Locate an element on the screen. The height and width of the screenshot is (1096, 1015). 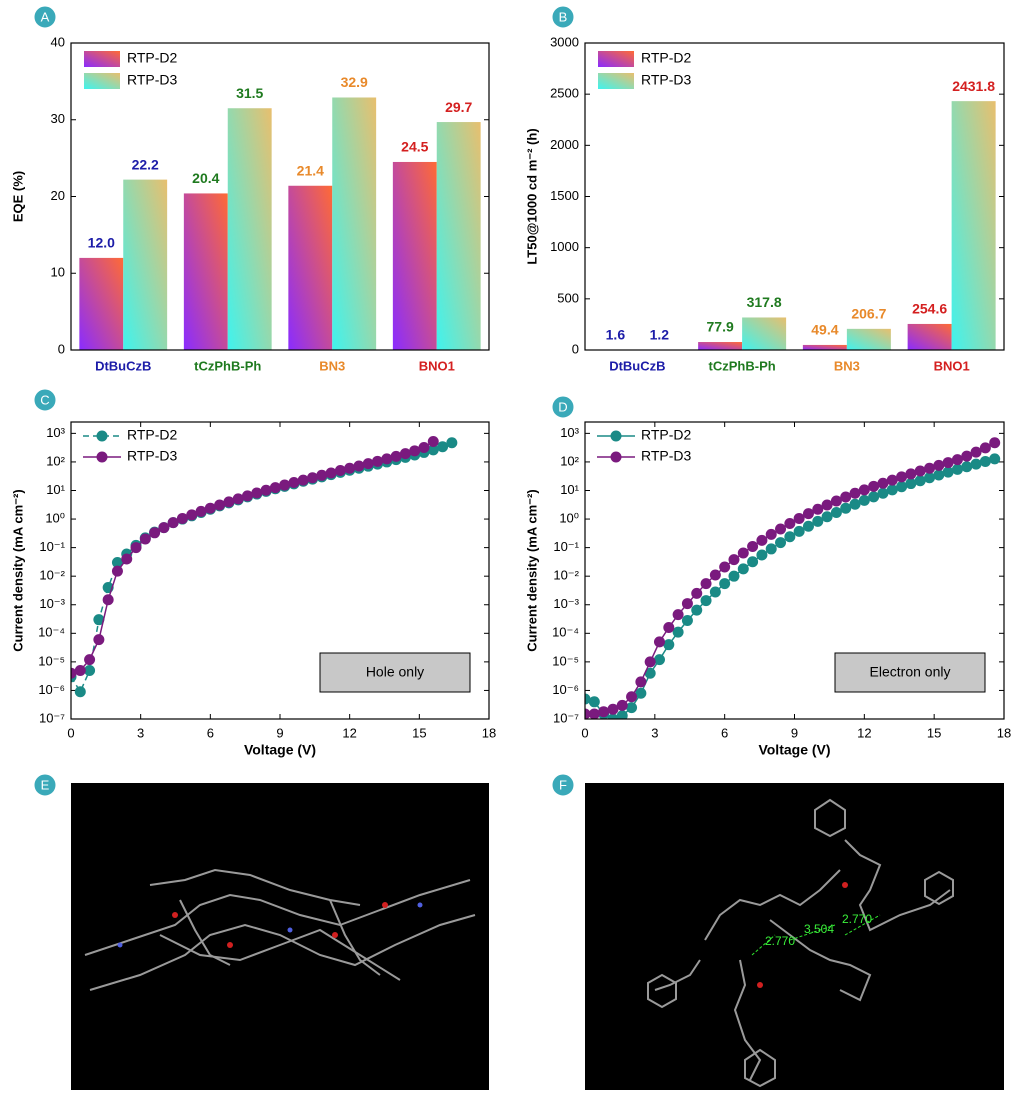
x-tick-label: tCzPhB-Ph is located at coordinates (227, 365).